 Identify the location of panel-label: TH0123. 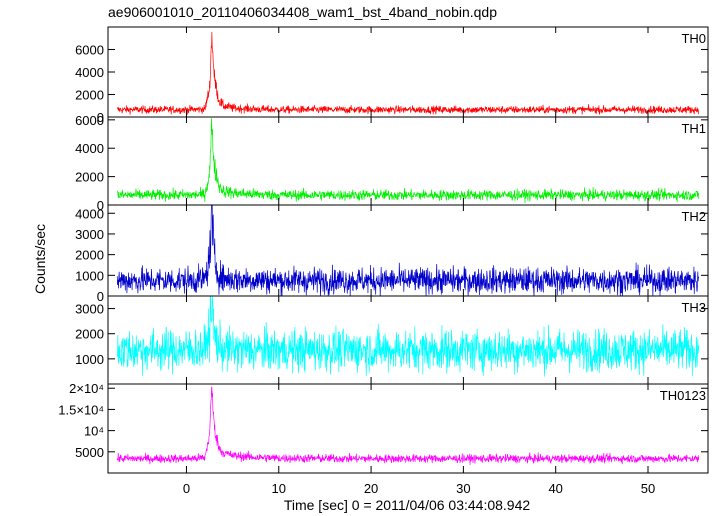
(683, 395).